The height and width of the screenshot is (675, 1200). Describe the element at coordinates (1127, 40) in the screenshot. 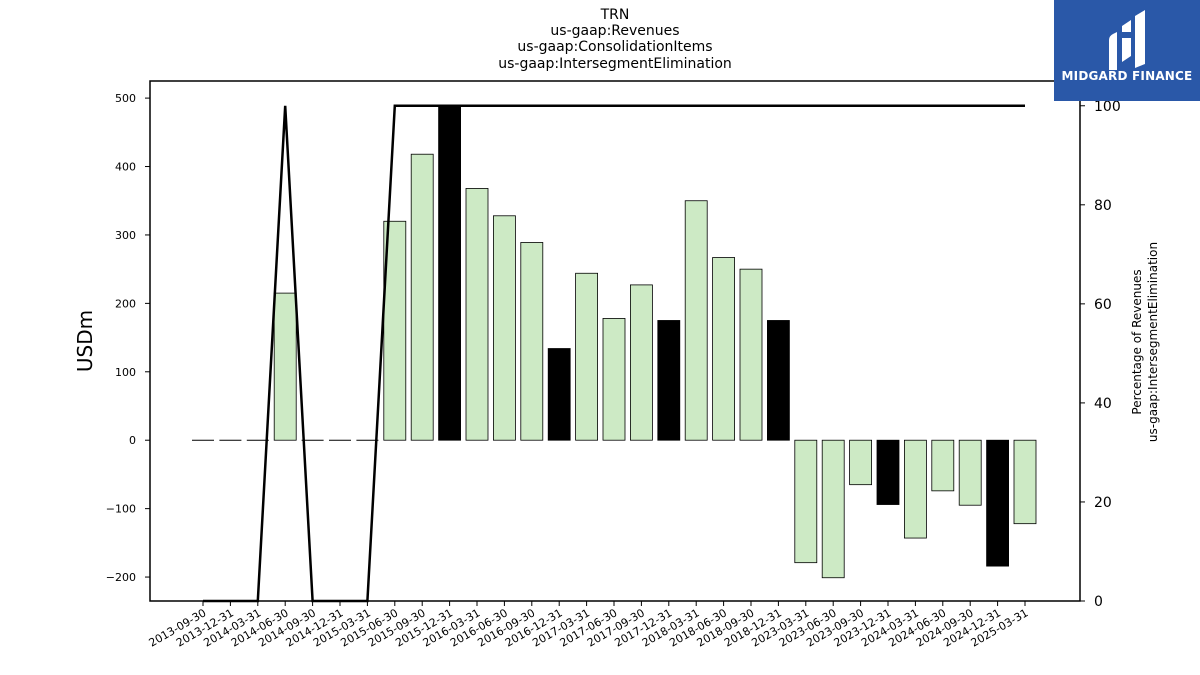

I see `logo-mark-icon` at that location.